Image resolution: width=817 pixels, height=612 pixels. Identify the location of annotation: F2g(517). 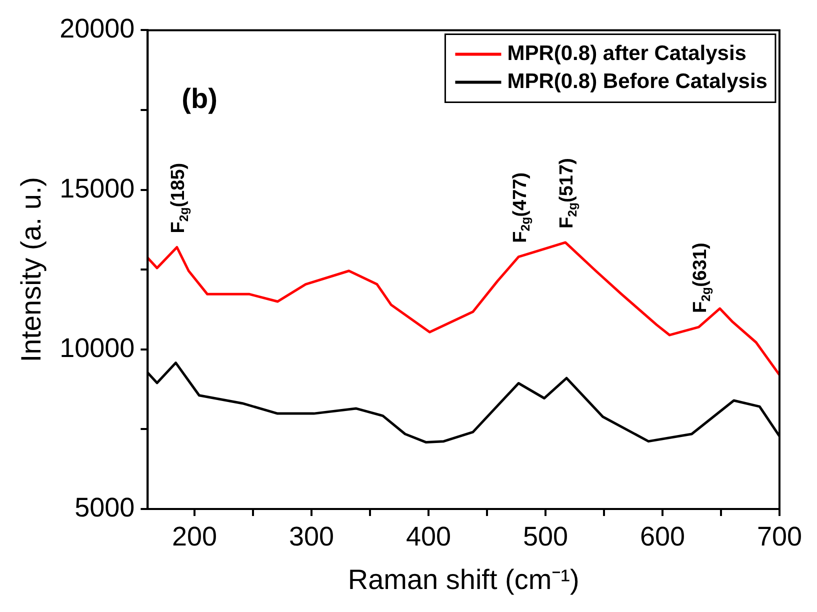
(568, 193).